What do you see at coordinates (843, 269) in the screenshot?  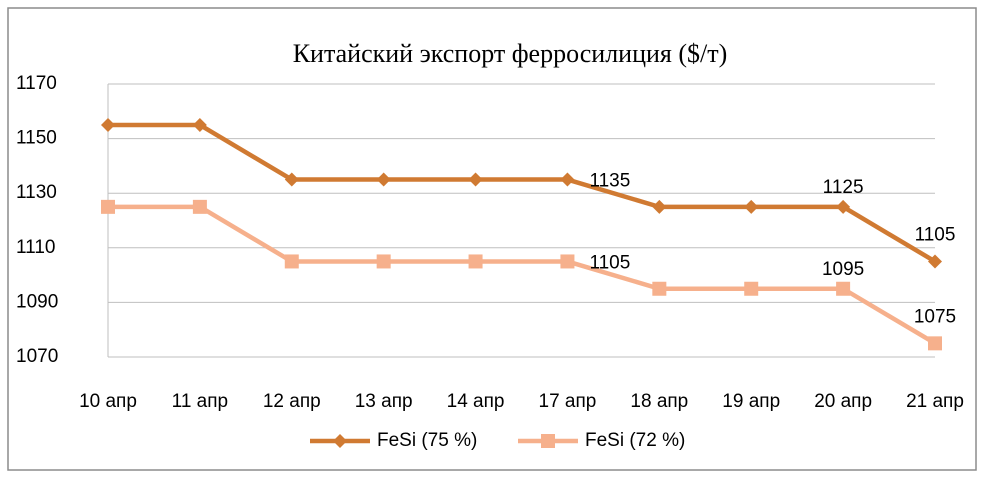 I see `data-label: 1095` at bounding box center [843, 269].